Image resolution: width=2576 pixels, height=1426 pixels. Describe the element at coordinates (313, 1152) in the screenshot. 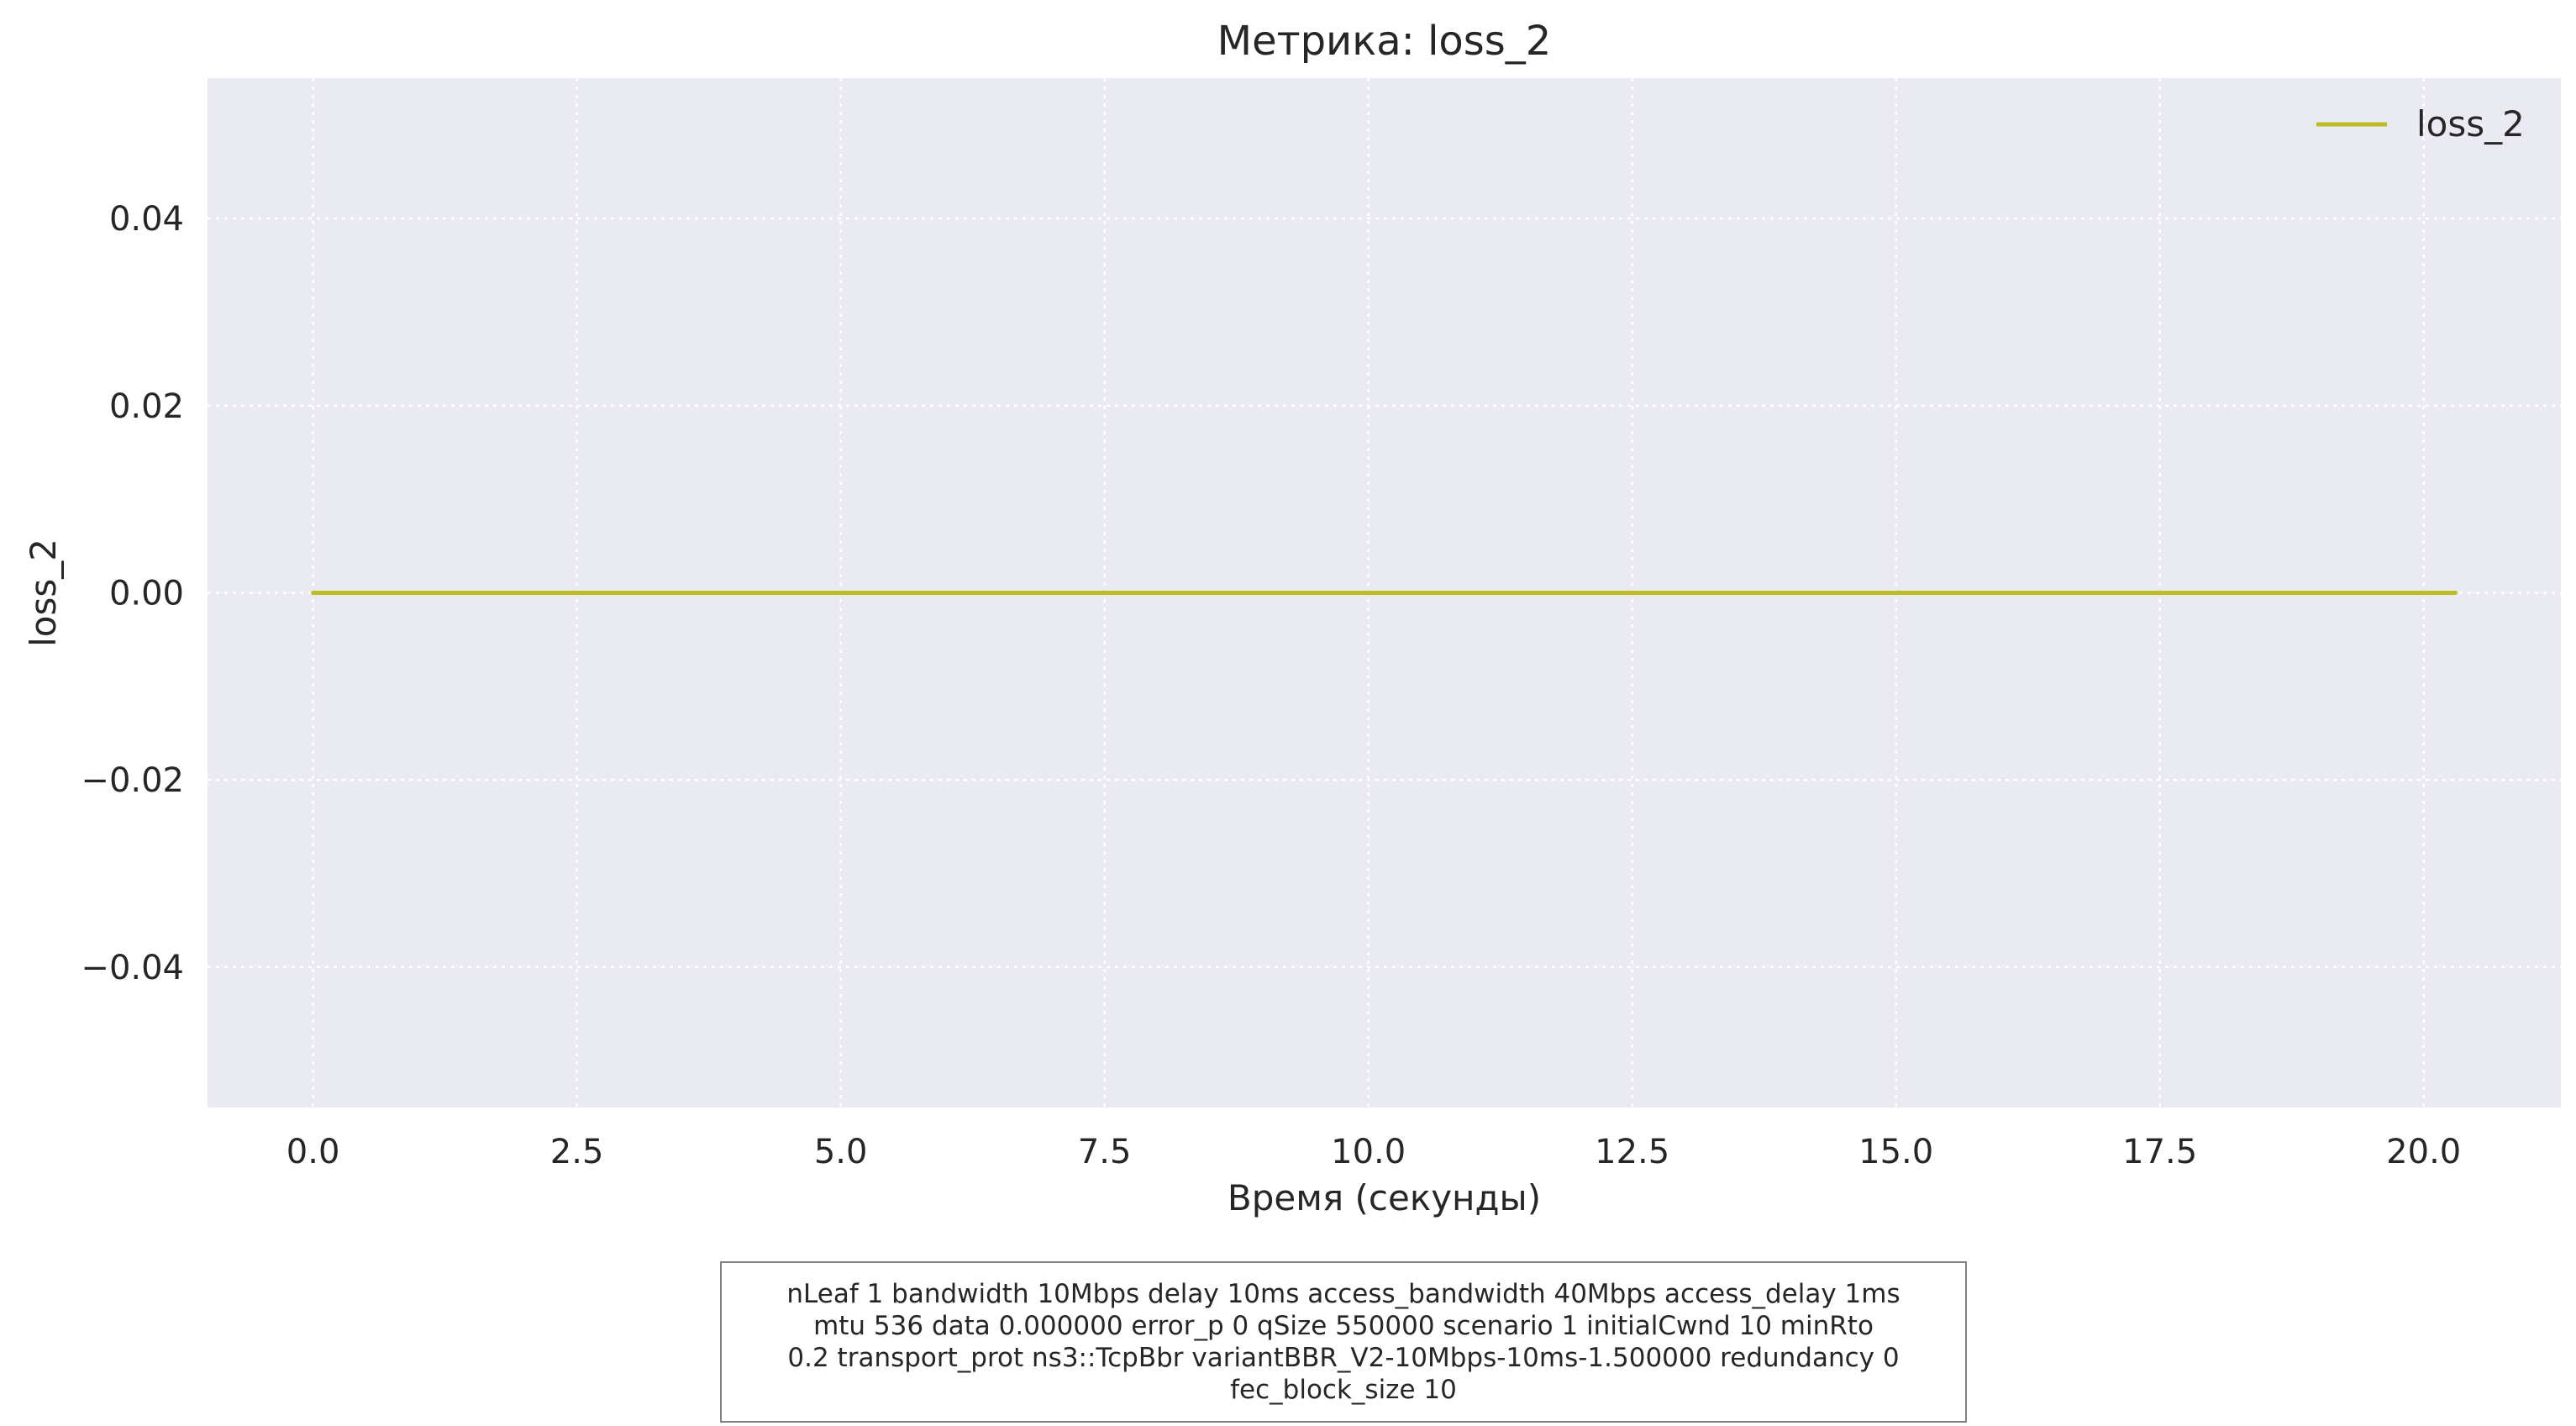

I see `x-tick-label: 0.0` at that location.